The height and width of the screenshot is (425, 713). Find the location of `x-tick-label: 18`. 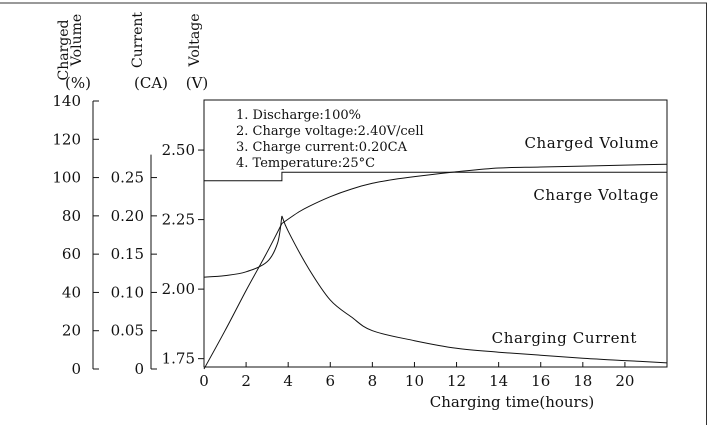

x-tick-label: 18 is located at coordinates (582, 381).